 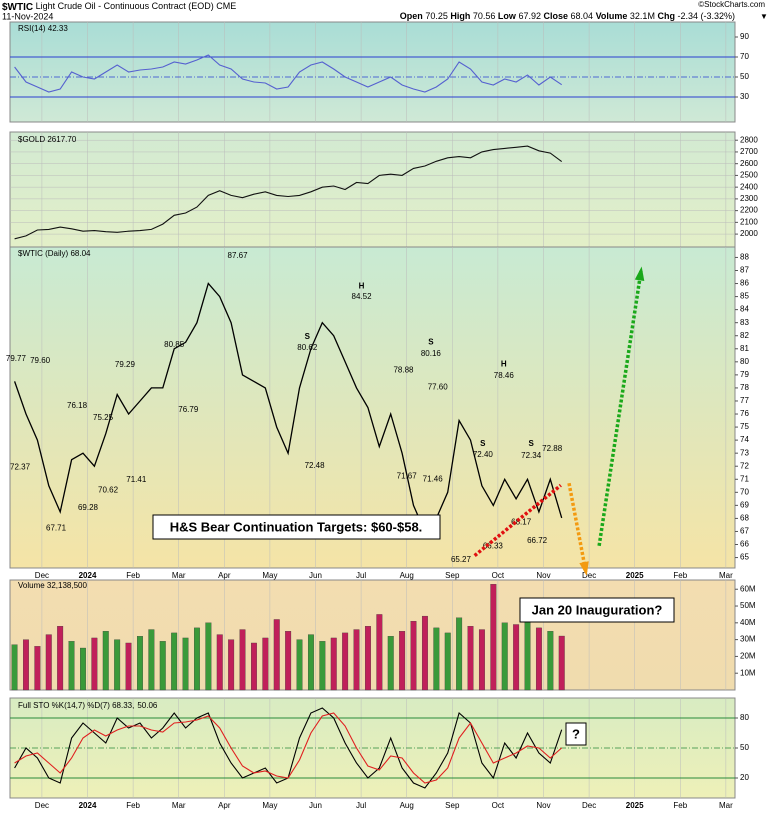 I want to click on low-label: 68.17, so click(x=521, y=521).